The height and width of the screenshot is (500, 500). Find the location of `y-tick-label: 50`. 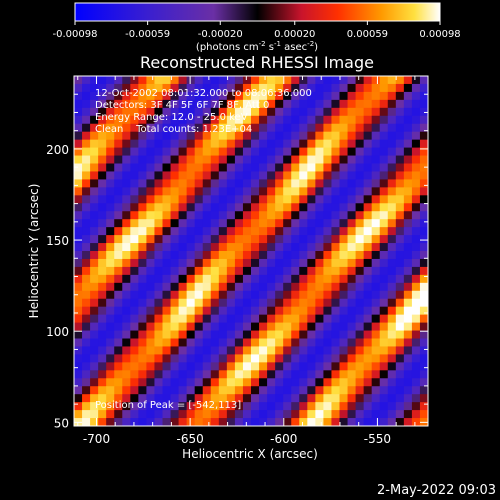

y-tick-label: 50 is located at coordinates (61, 423).